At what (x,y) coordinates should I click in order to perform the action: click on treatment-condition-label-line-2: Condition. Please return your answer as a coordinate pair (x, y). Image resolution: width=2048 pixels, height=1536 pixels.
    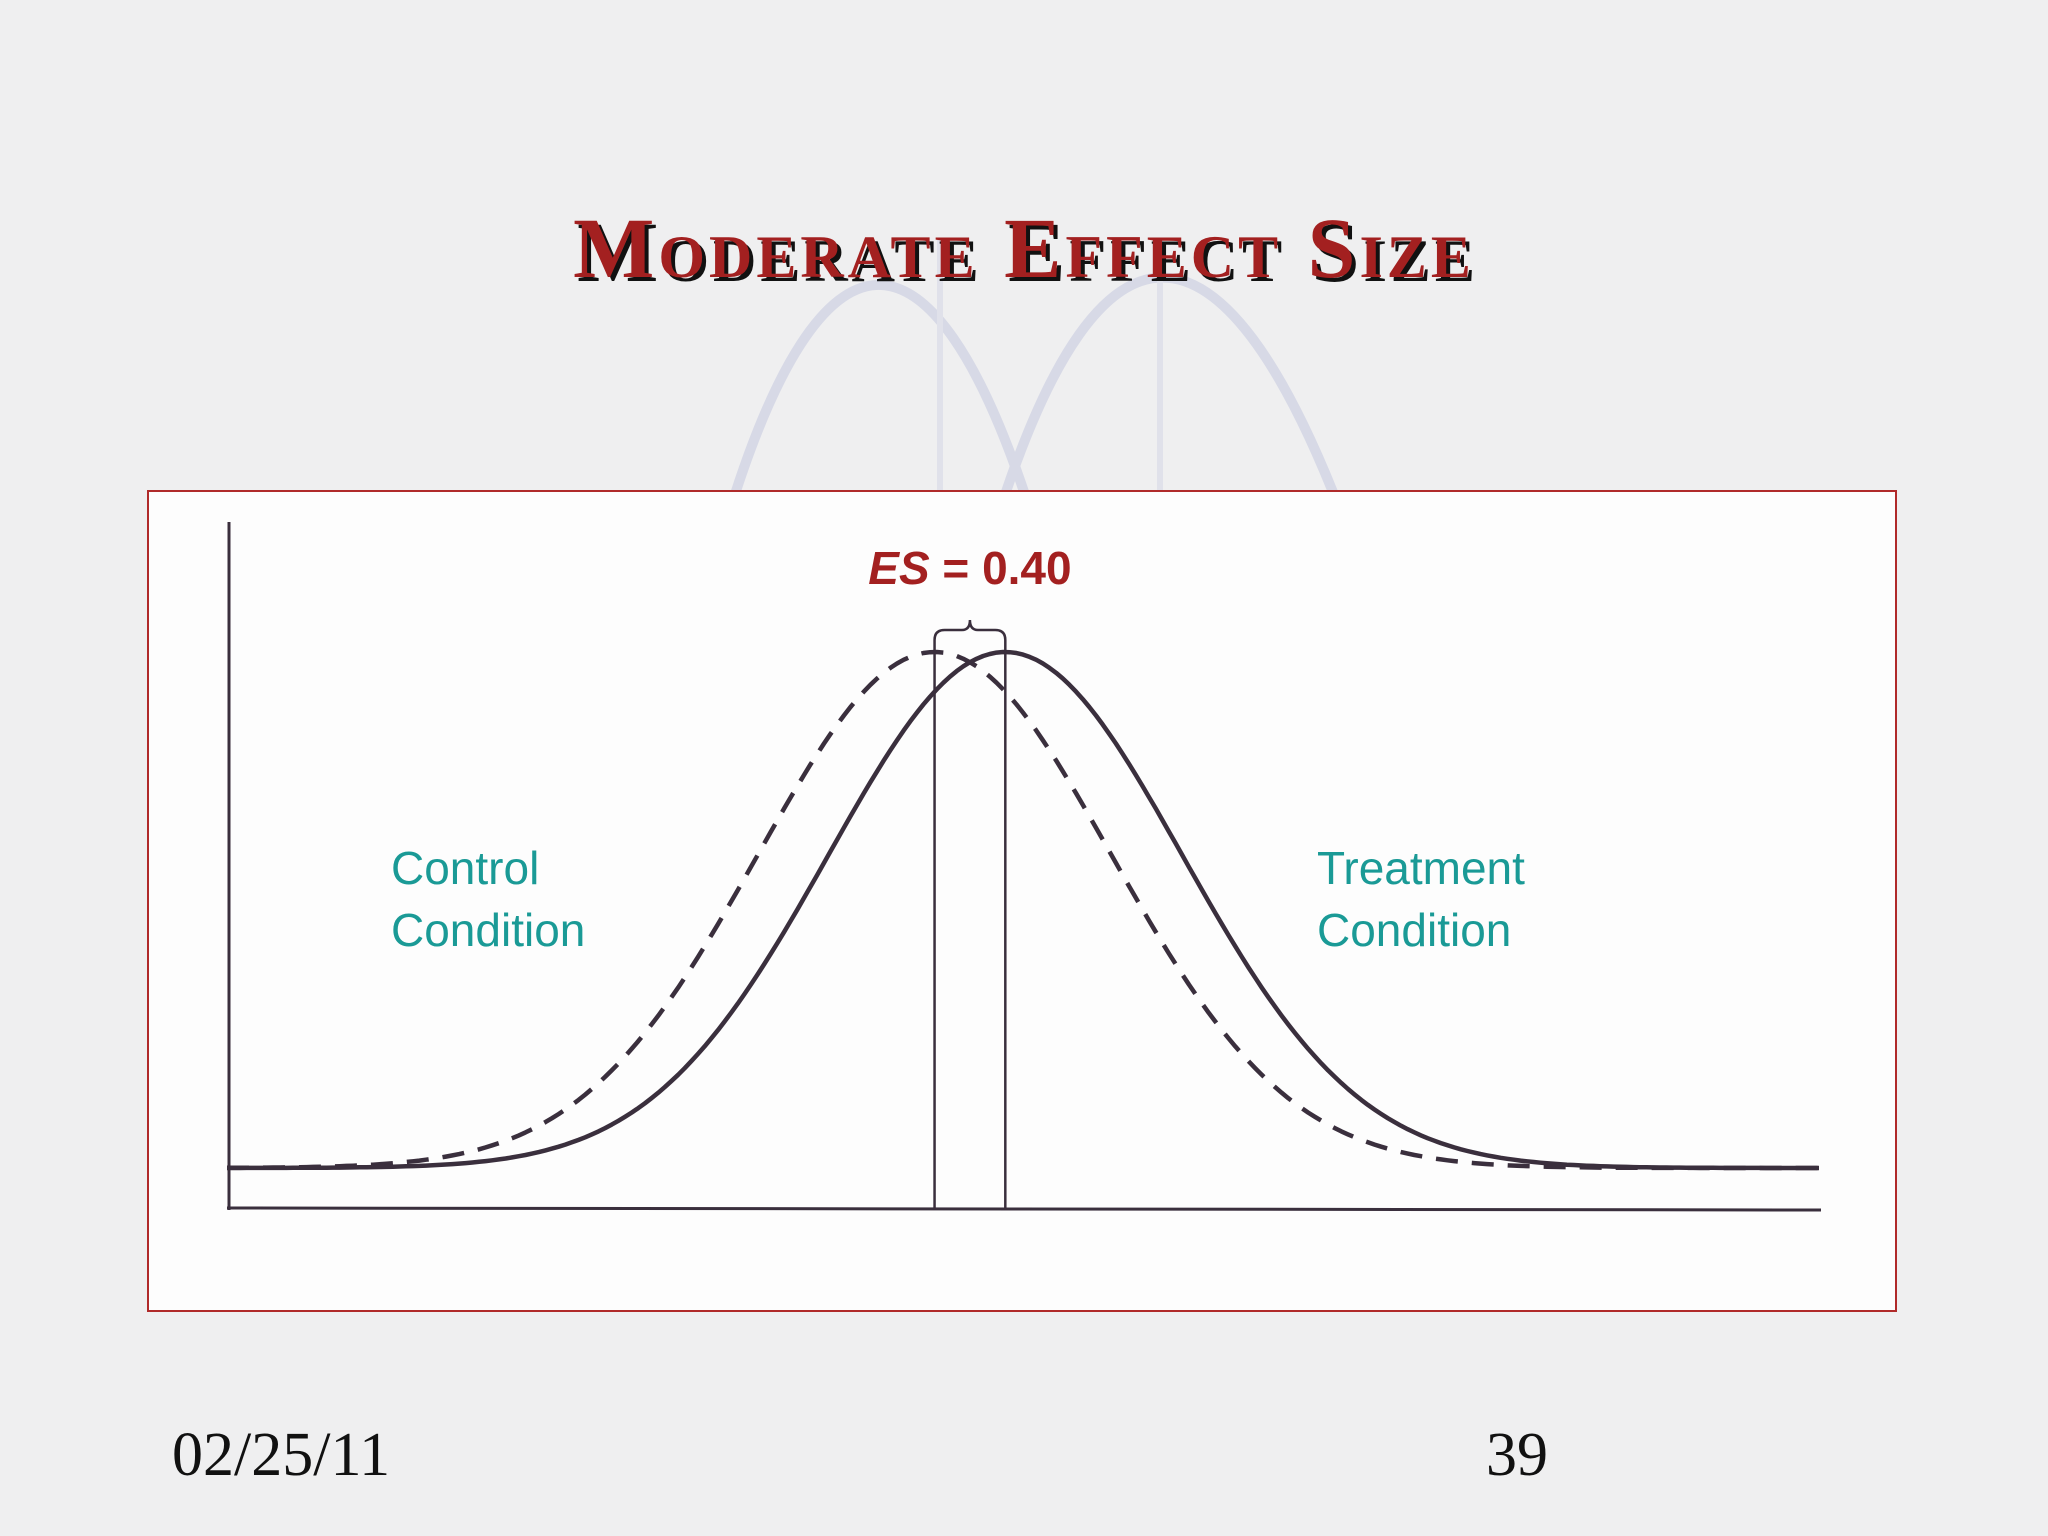
    Looking at the image, I should click on (1414, 930).